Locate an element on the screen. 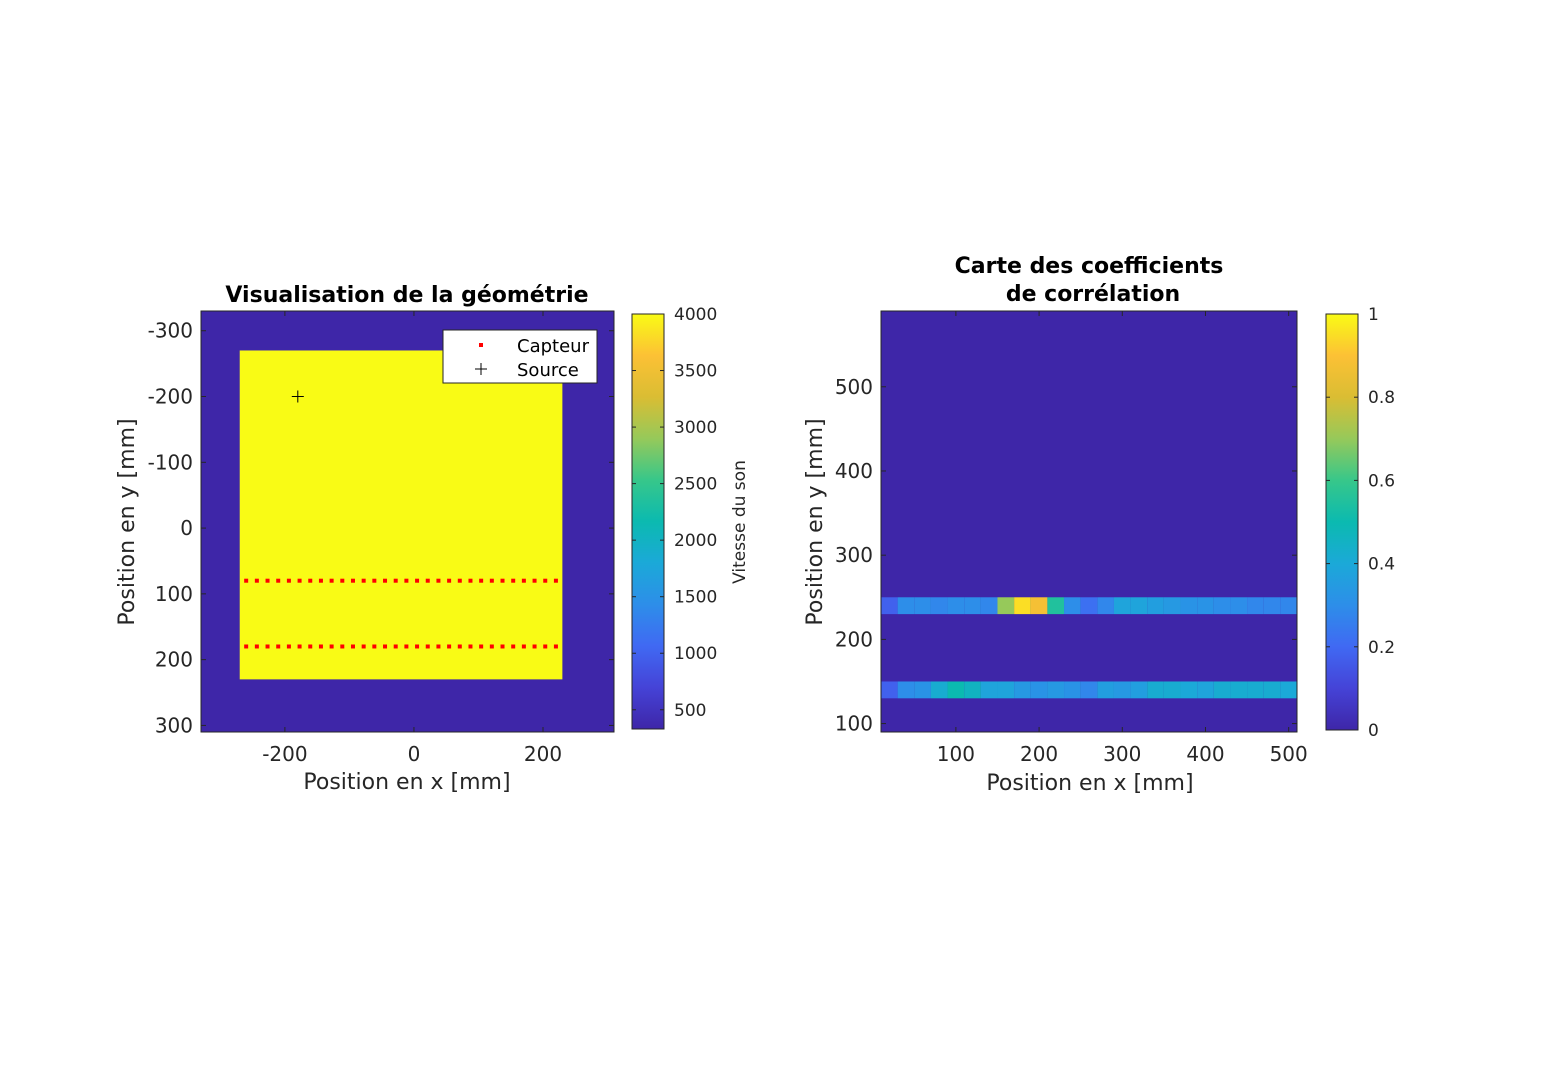 Image resolution: width=1546 pixels, height=1082 pixels. y-tick-label: 0 is located at coordinates (186, 528).